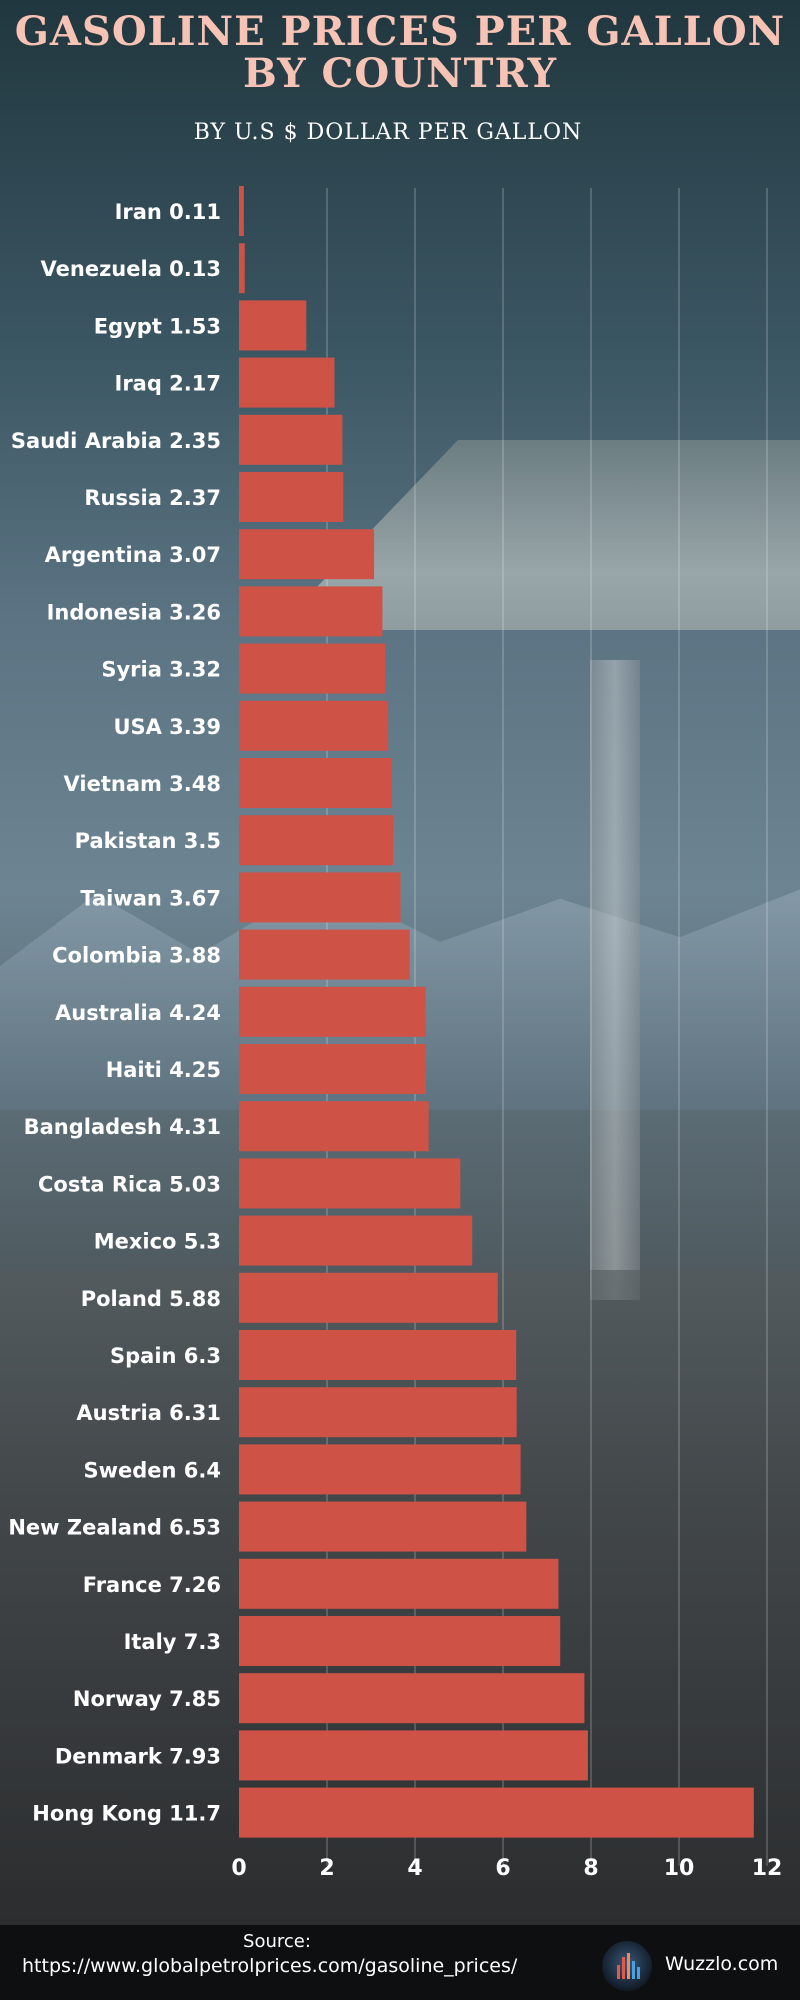  I want to click on x-tick-label: 2, so click(326, 1868).